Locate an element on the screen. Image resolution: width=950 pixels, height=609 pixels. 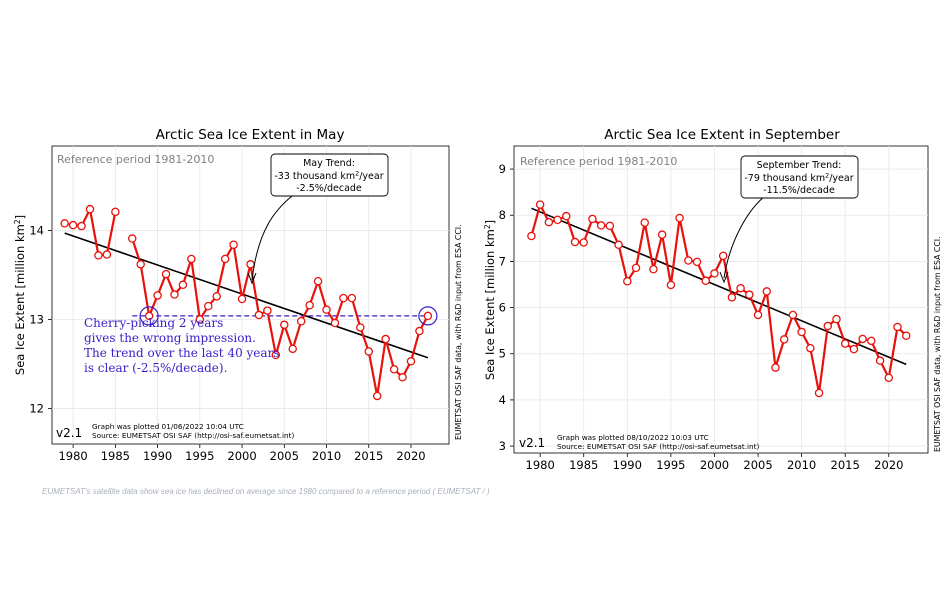
may-trend-box is located at coordinates (329, 175).